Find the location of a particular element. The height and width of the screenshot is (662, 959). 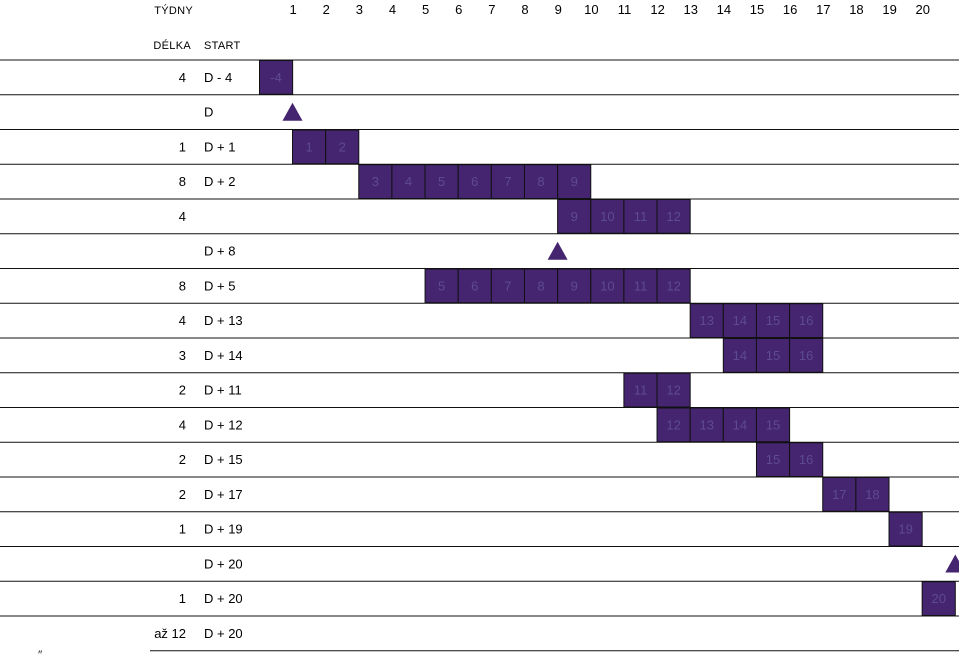

week-tick-label: 1 is located at coordinates (292, 9).